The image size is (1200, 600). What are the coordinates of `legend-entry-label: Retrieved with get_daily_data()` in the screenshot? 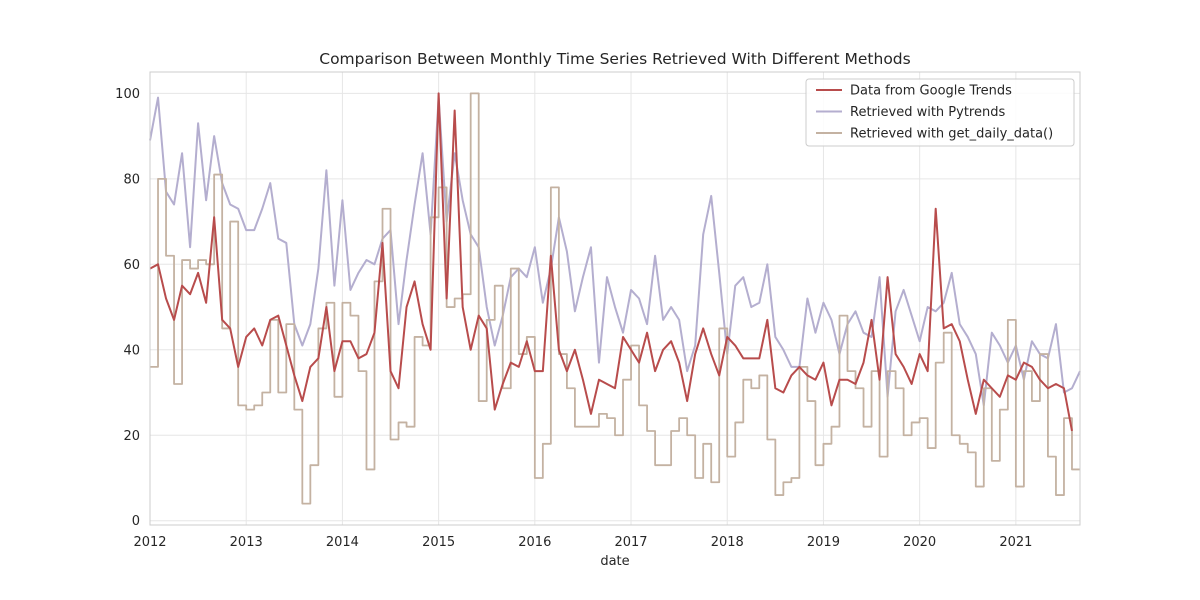 It's located at (951, 134).